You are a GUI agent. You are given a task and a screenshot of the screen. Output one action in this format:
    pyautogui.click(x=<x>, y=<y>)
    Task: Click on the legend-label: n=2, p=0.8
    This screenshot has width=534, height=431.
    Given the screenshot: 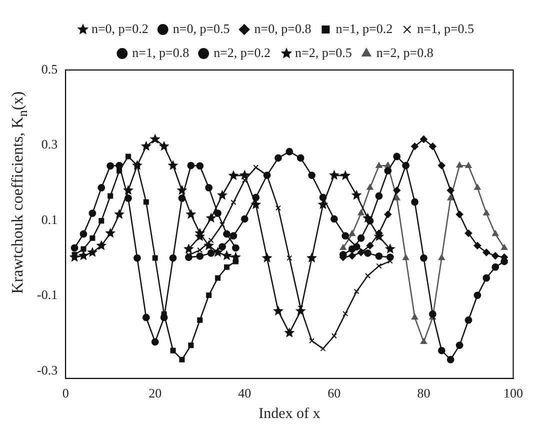 What is the action you would take?
    pyautogui.click(x=405, y=52)
    